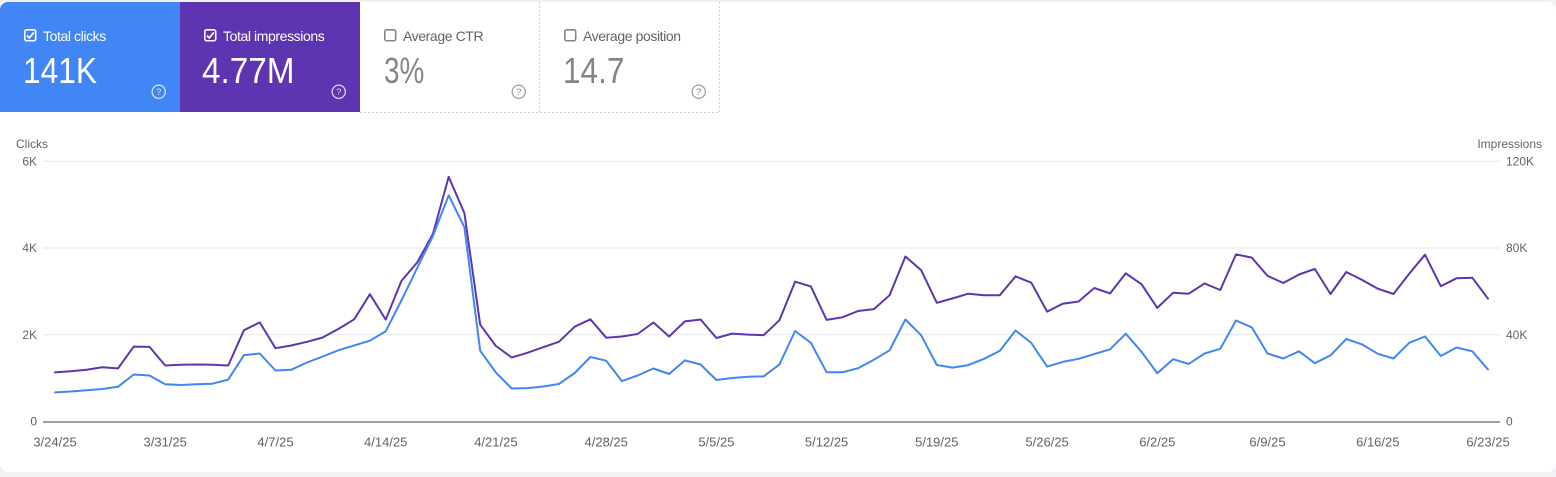 This screenshot has height=477, width=1556. Describe the element at coordinates (165, 442) in the screenshot. I see `svg-text: 3/31/25` at that location.